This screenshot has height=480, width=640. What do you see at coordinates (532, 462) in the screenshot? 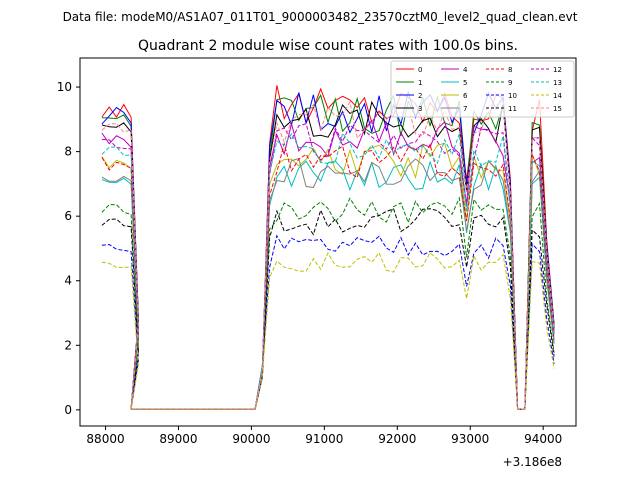
I see `x-offset-label: +3.186e8` at bounding box center [532, 462].